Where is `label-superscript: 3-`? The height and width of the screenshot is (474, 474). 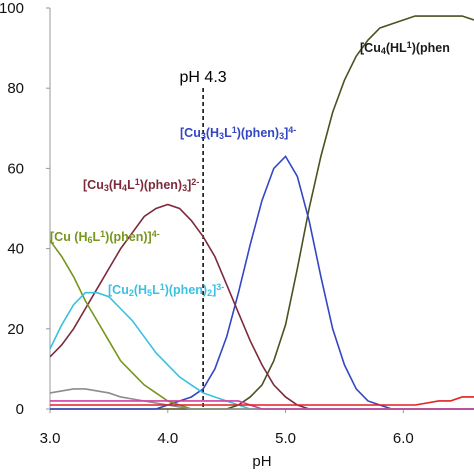 label-superscript: 3- is located at coordinates (220, 287).